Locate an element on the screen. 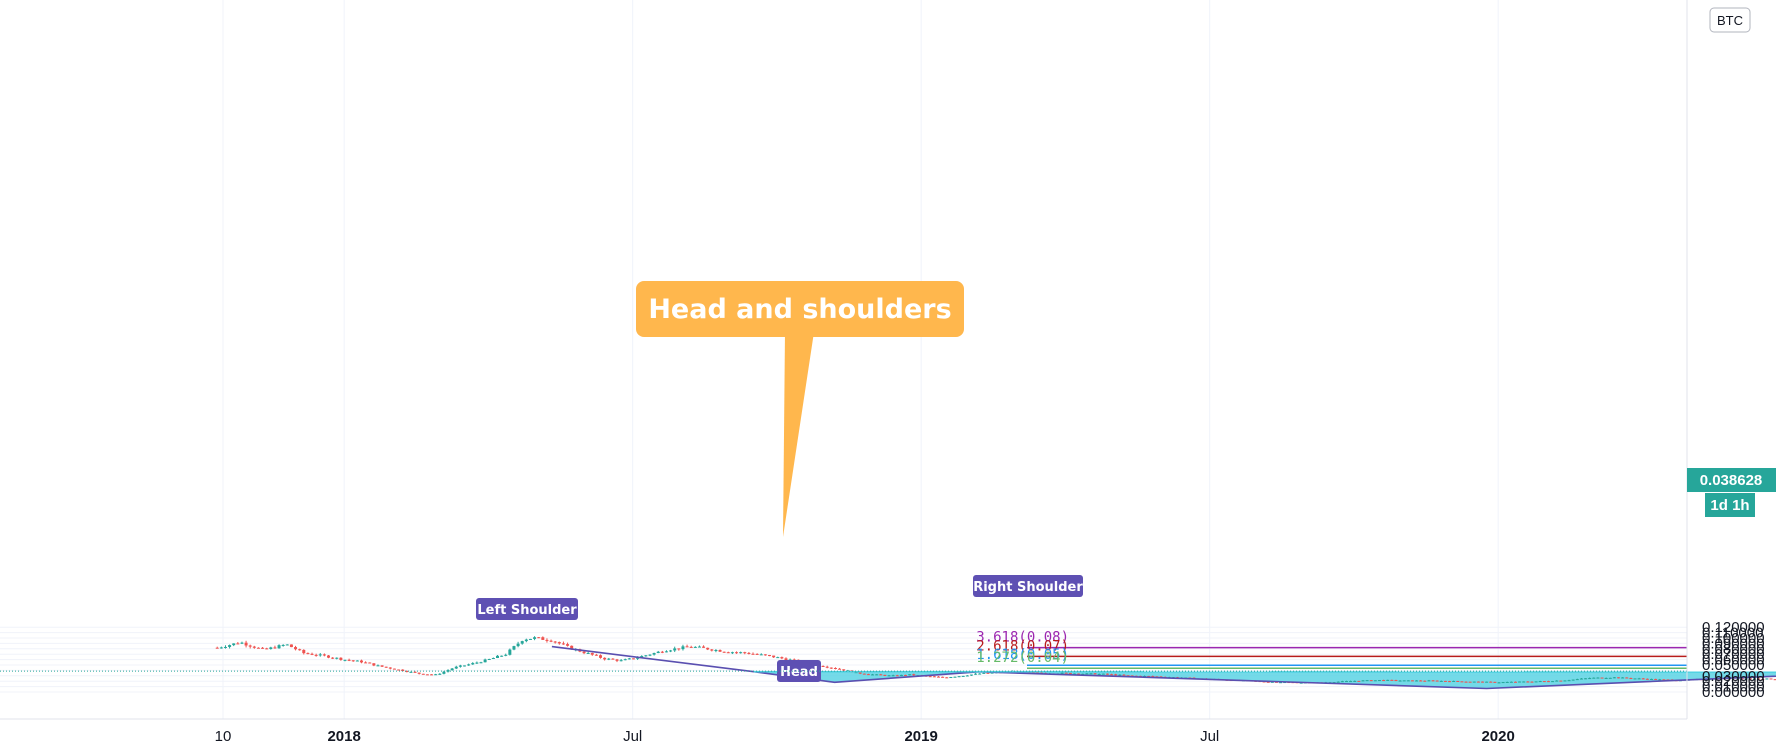  pattern-labels: Left Shoulder Head Right Shoulder is located at coordinates (779, 628).